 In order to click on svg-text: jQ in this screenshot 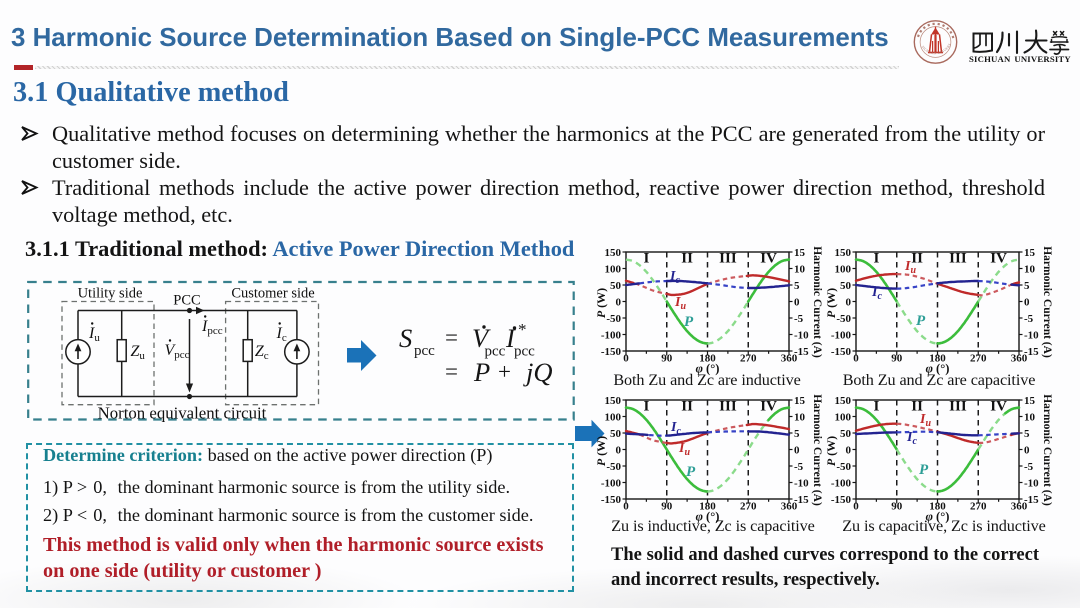, I will do `click(538, 372)`.